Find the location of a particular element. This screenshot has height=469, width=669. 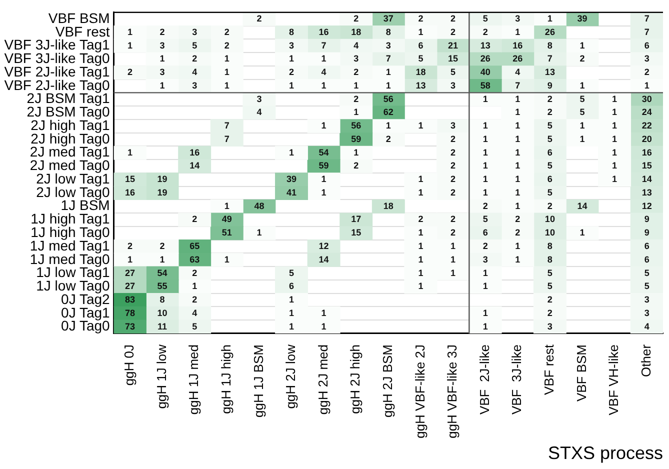

data-label: 26 is located at coordinates (485, 59).